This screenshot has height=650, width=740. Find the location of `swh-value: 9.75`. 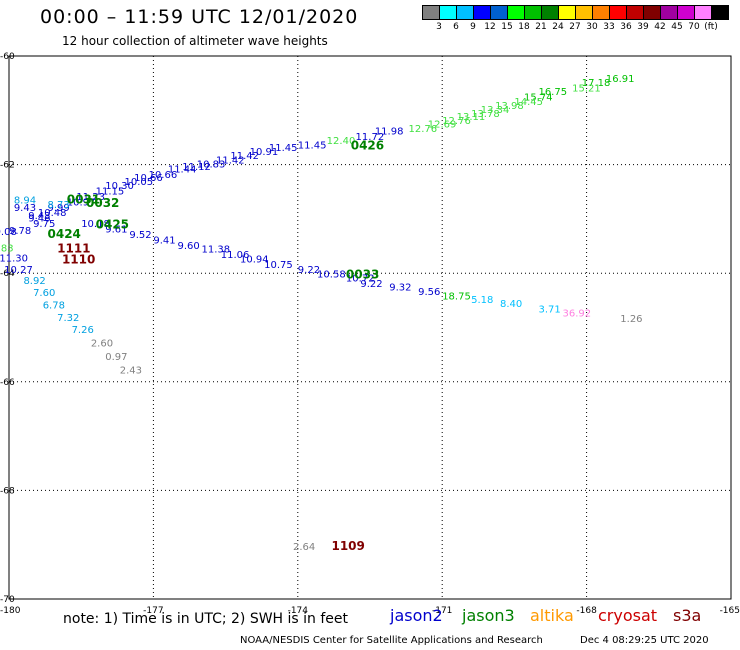

swh-value: 9.75 is located at coordinates (44, 224).